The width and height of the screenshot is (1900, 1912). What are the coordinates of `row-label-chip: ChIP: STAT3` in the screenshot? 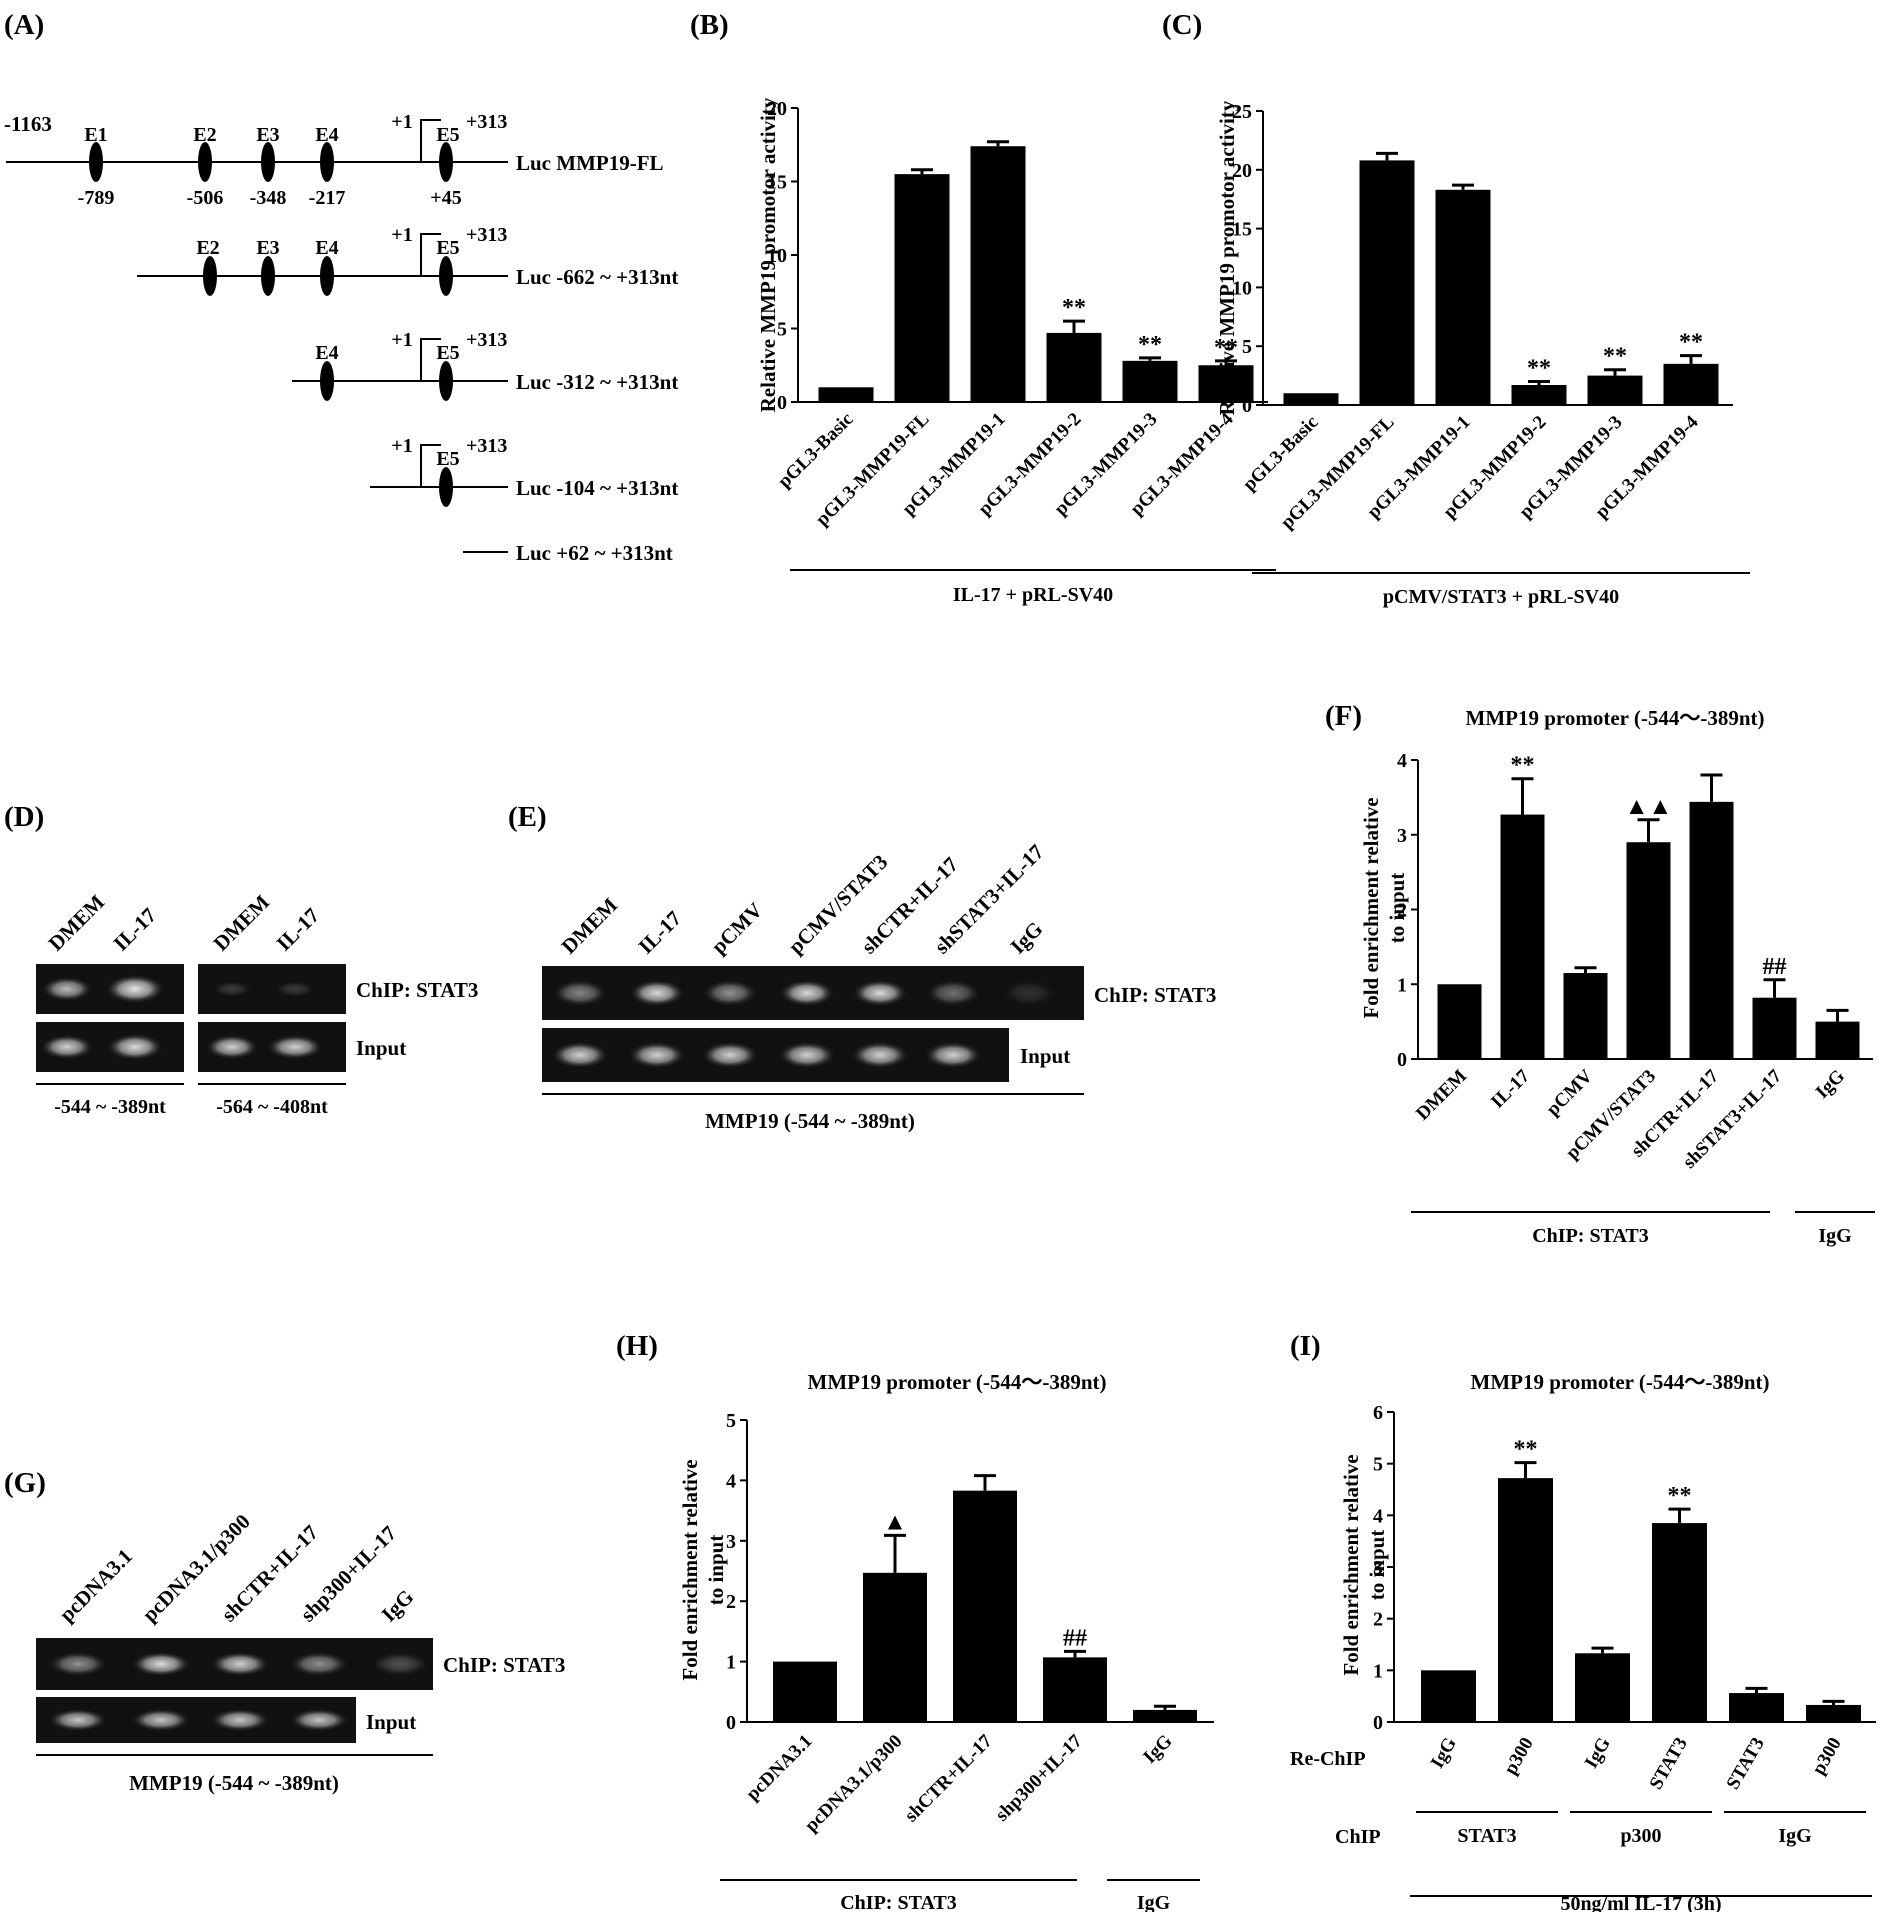 It's located at (1155, 995).